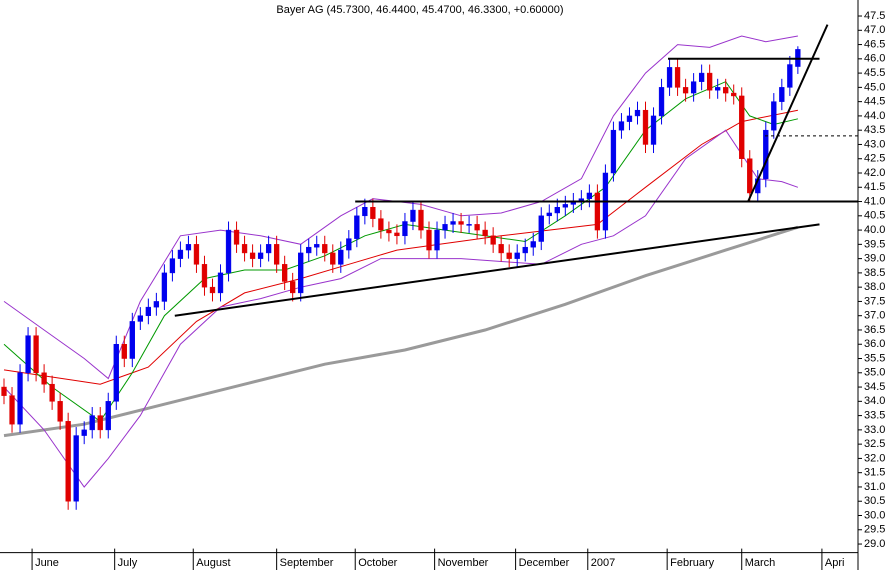 This screenshot has height=570, width=888. Describe the element at coordinates (874, 102) in the screenshot. I see `y-tick-label: 44.5` at that location.